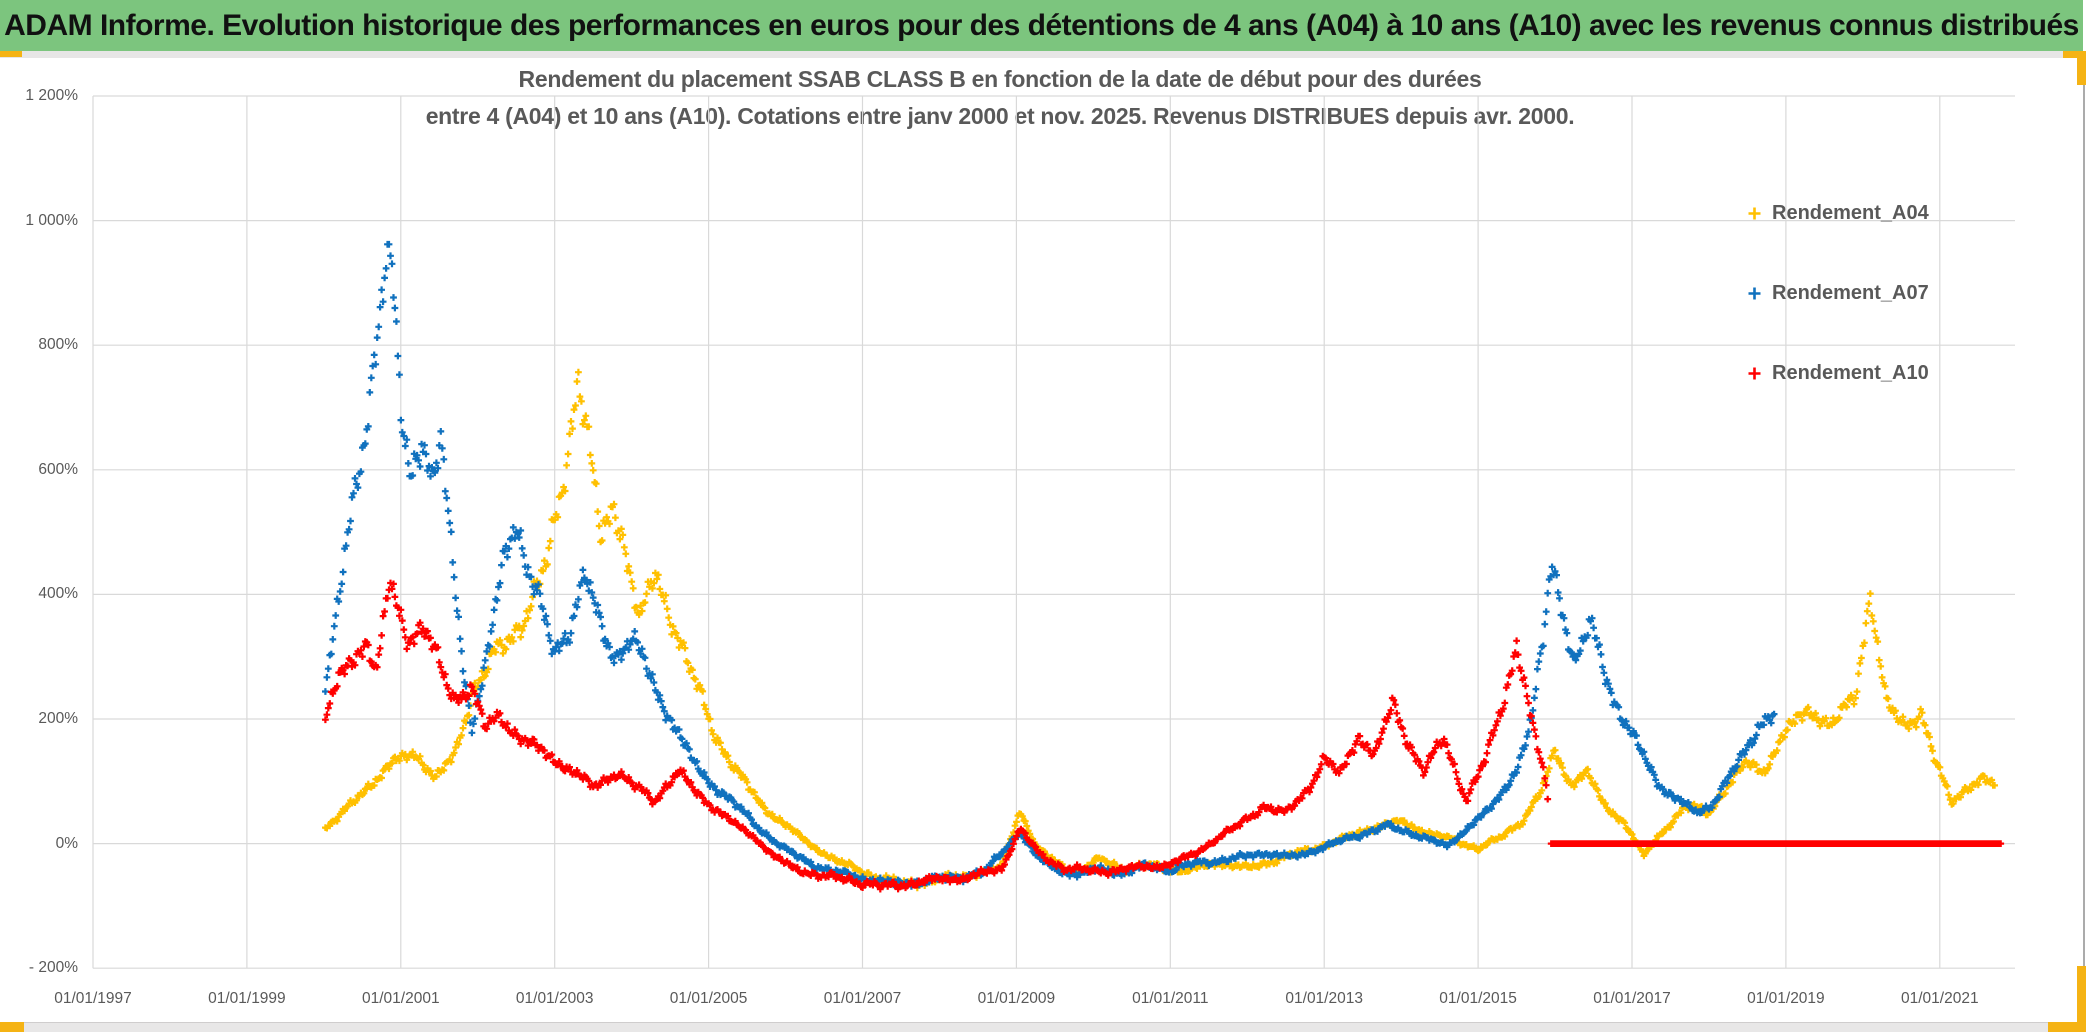  I want to click on x-axis-label: 01/01/2013, so click(1324, 998).